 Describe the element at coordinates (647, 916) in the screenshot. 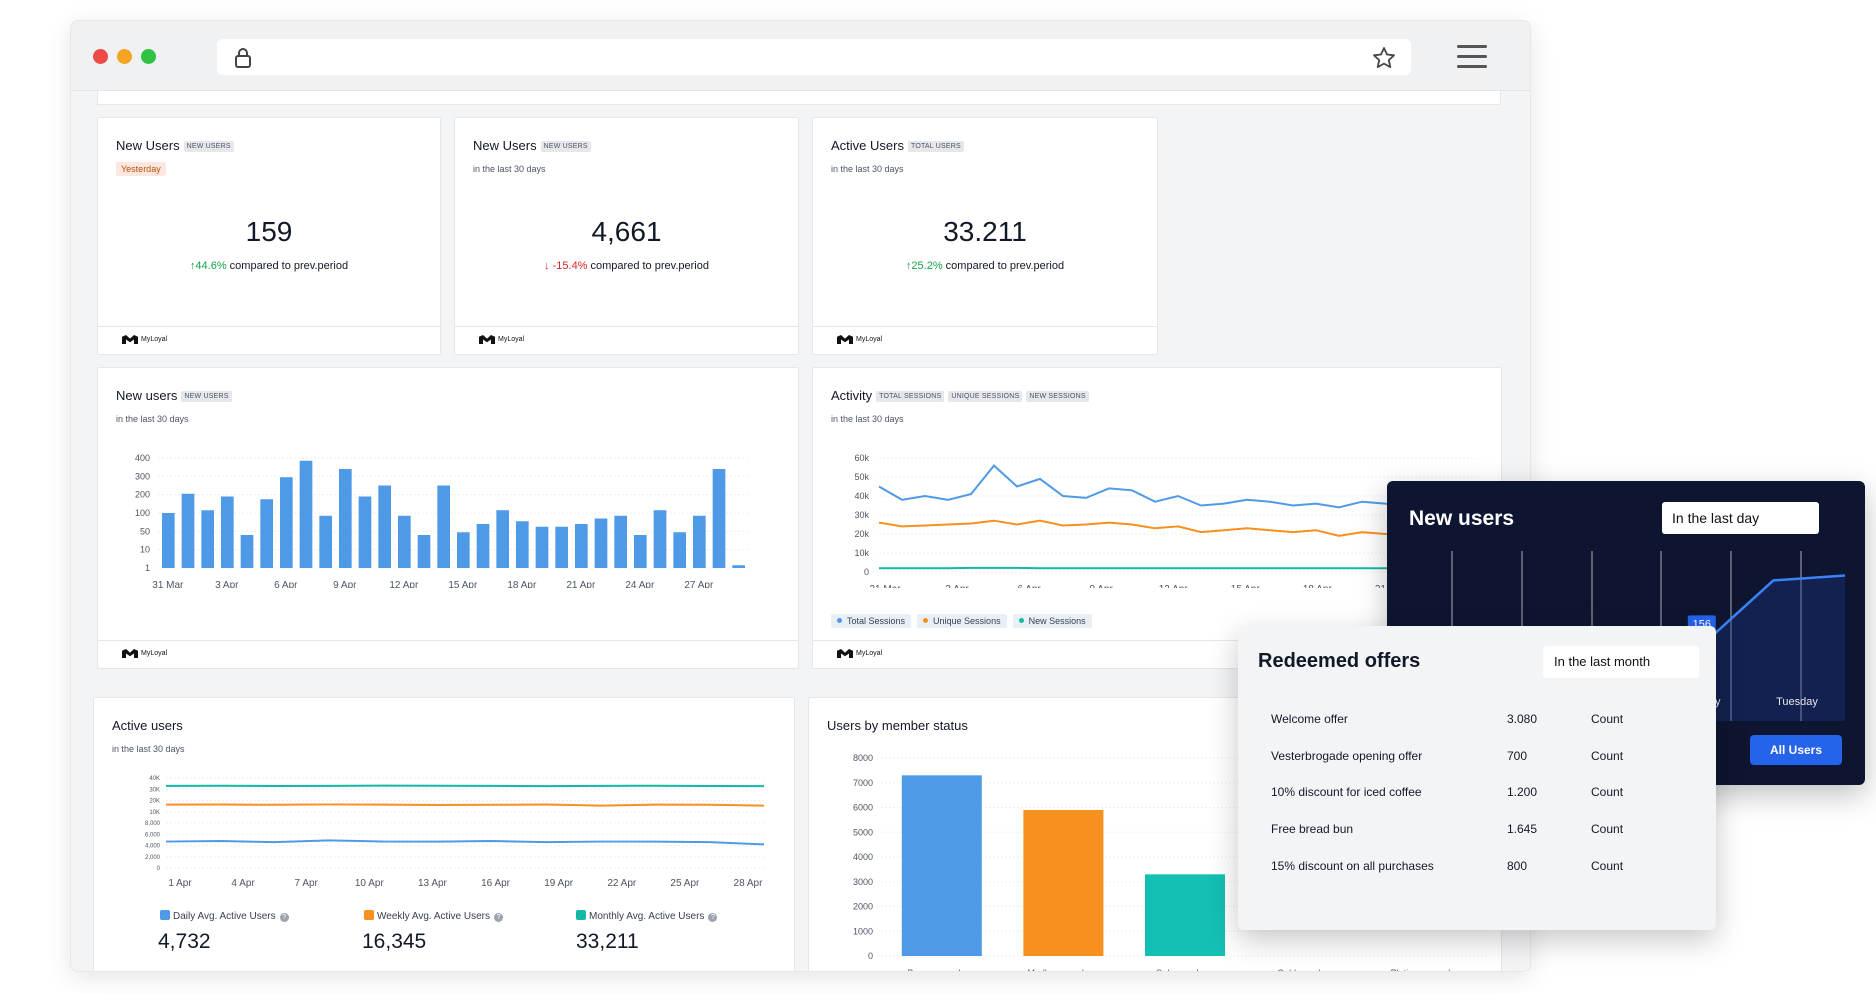

I see `stat-label-monthly: Monthly Avg. Active Users?` at that location.